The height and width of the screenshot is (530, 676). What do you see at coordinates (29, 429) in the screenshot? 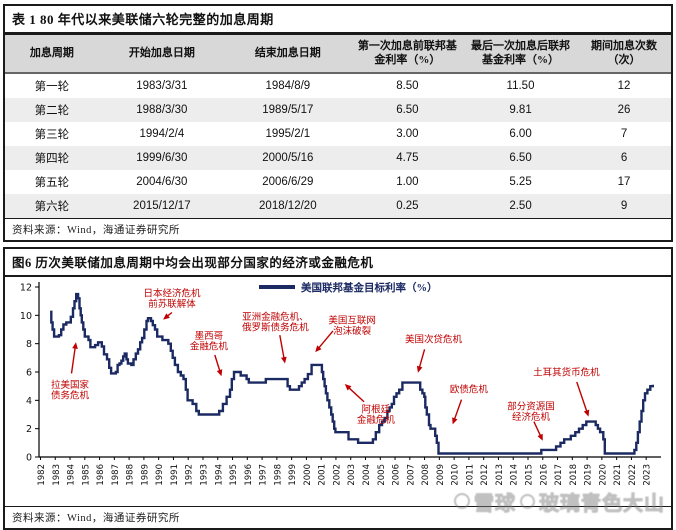
I see `y-tick-label: 2` at bounding box center [29, 429].